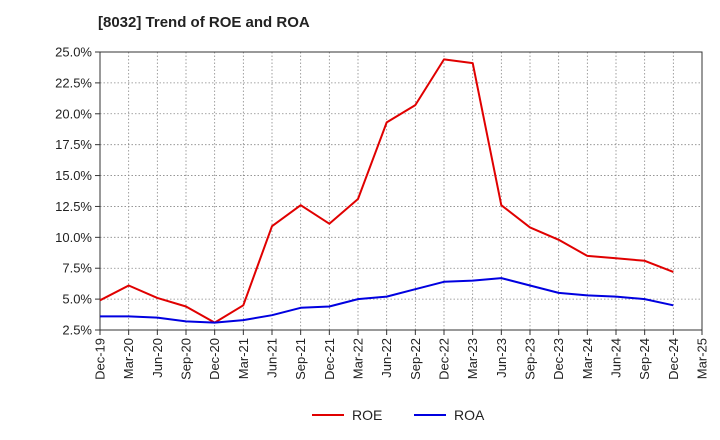 This screenshot has height=440, width=720. Describe the element at coordinates (702, 358) in the screenshot. I see `x-tick-label: Mar-25` at that location.